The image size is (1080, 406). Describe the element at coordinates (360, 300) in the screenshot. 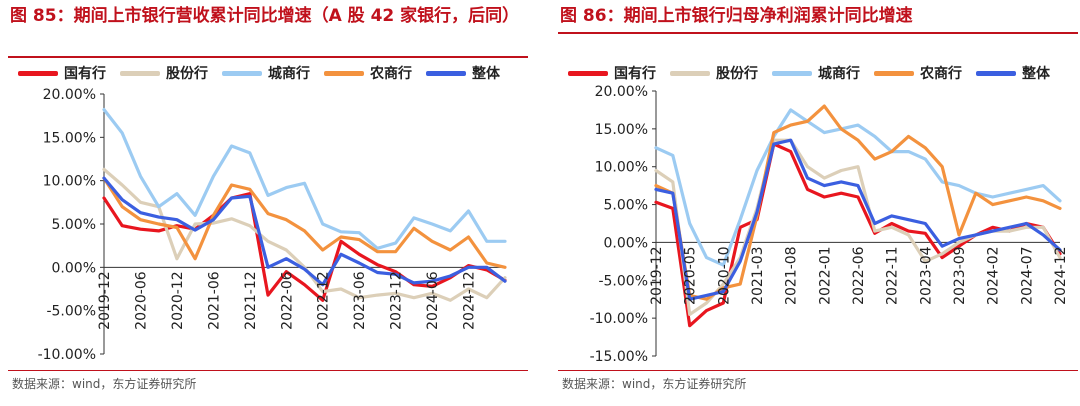

I see `x-tick-label: 2023-06` at that location.